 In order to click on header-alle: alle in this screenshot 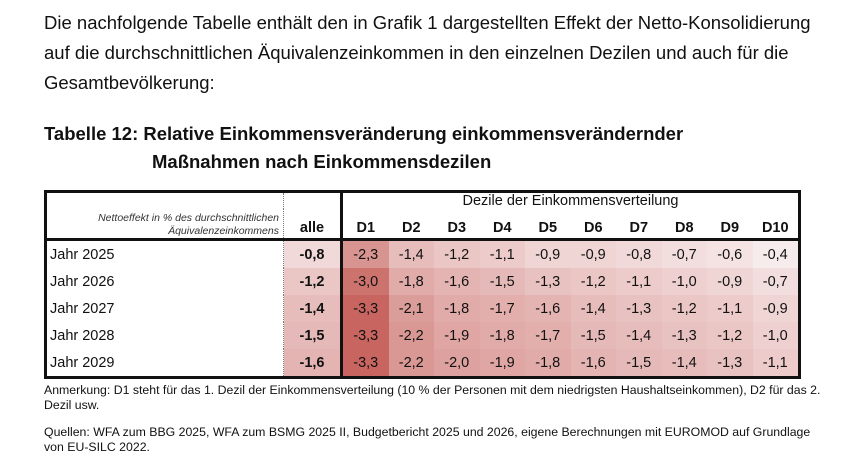, I will do `click(313, 216)`.